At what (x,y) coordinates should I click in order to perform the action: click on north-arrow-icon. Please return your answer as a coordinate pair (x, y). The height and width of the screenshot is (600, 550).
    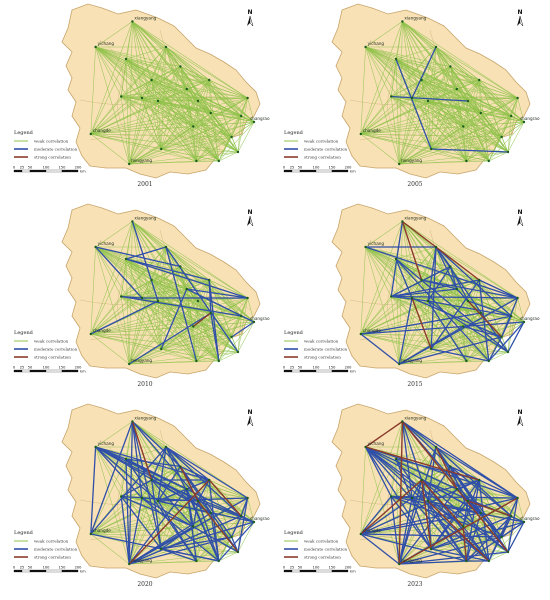
    Looking at the image, I should click on (521, 21).